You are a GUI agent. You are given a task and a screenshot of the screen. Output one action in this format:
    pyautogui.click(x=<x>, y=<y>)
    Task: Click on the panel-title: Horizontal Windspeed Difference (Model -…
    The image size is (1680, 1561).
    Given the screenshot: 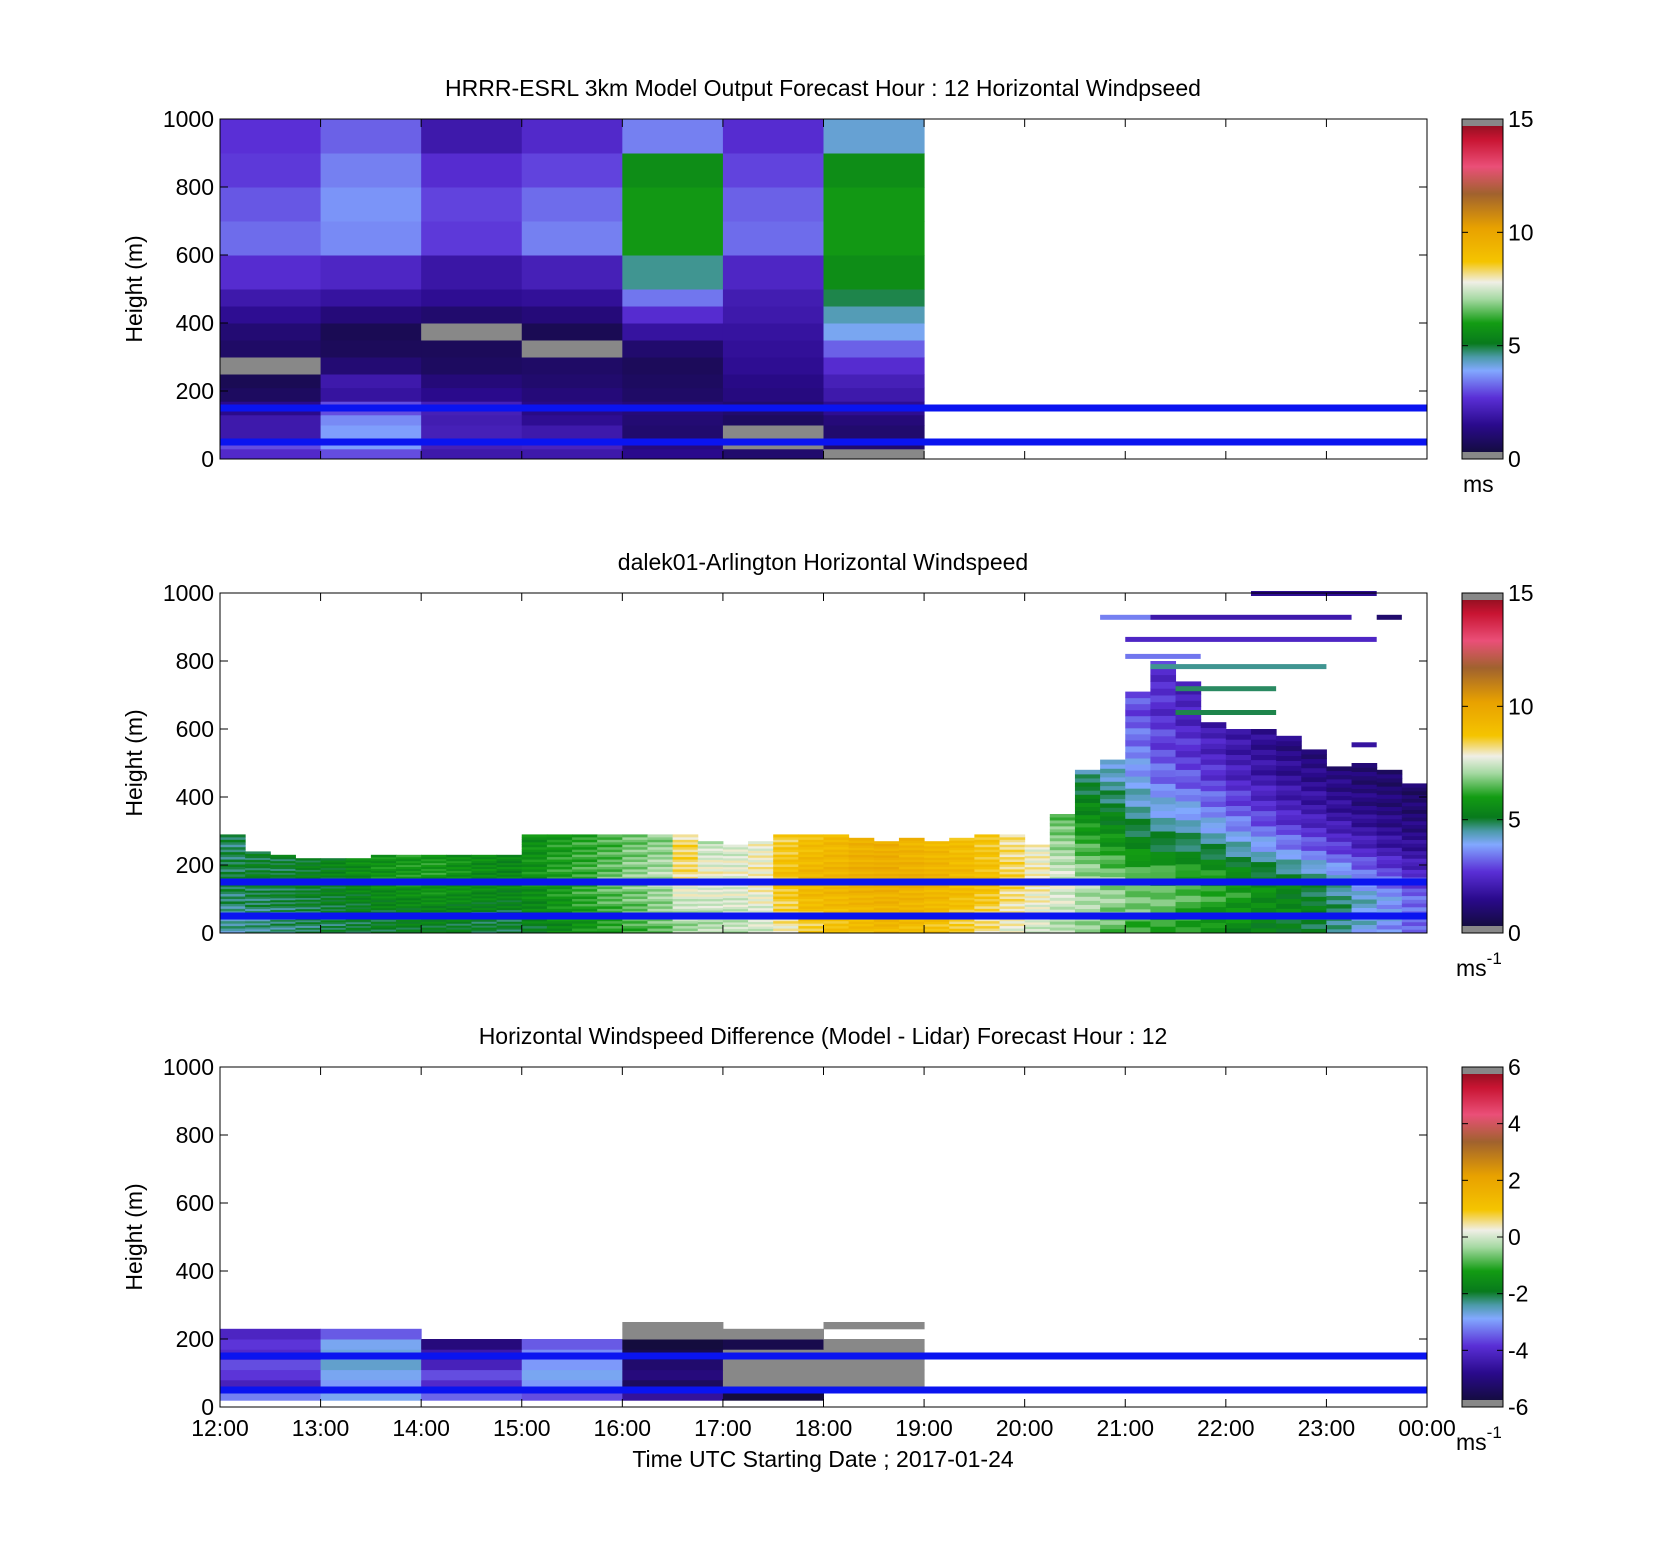 What is the action you would take?
    pyautogui.click(x=823, y=1036)
    